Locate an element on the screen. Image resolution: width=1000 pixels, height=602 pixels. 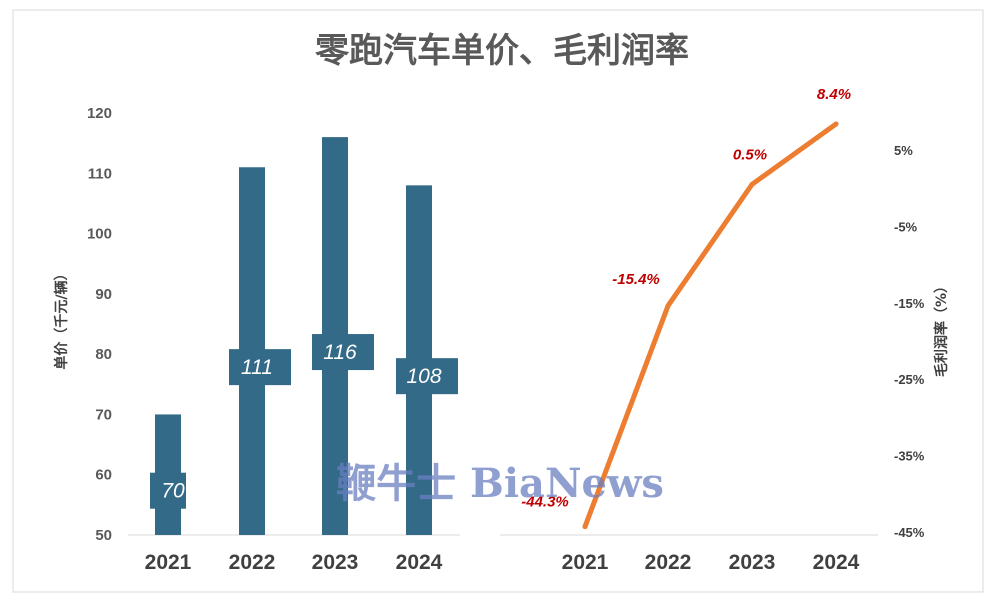
bar-x-tick-label: 2023 is located at coordinates (335, 562).